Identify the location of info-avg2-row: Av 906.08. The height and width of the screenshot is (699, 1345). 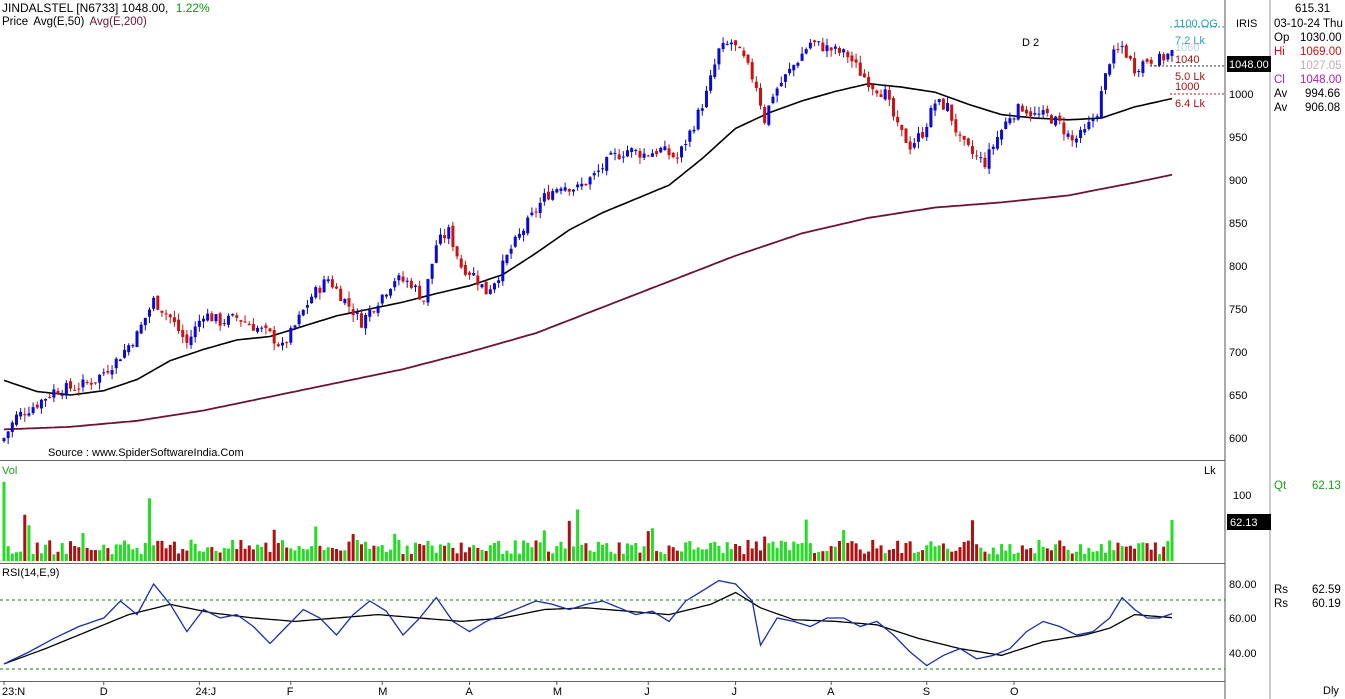
(1307, 108).